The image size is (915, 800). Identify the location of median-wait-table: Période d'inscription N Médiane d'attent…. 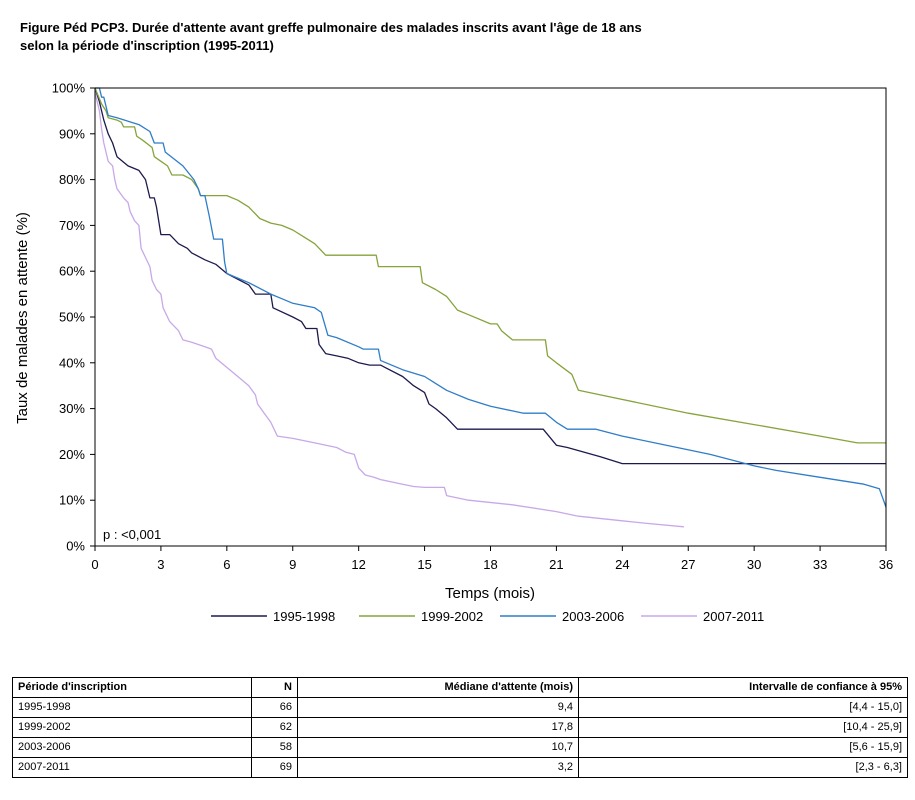
(460, 727).